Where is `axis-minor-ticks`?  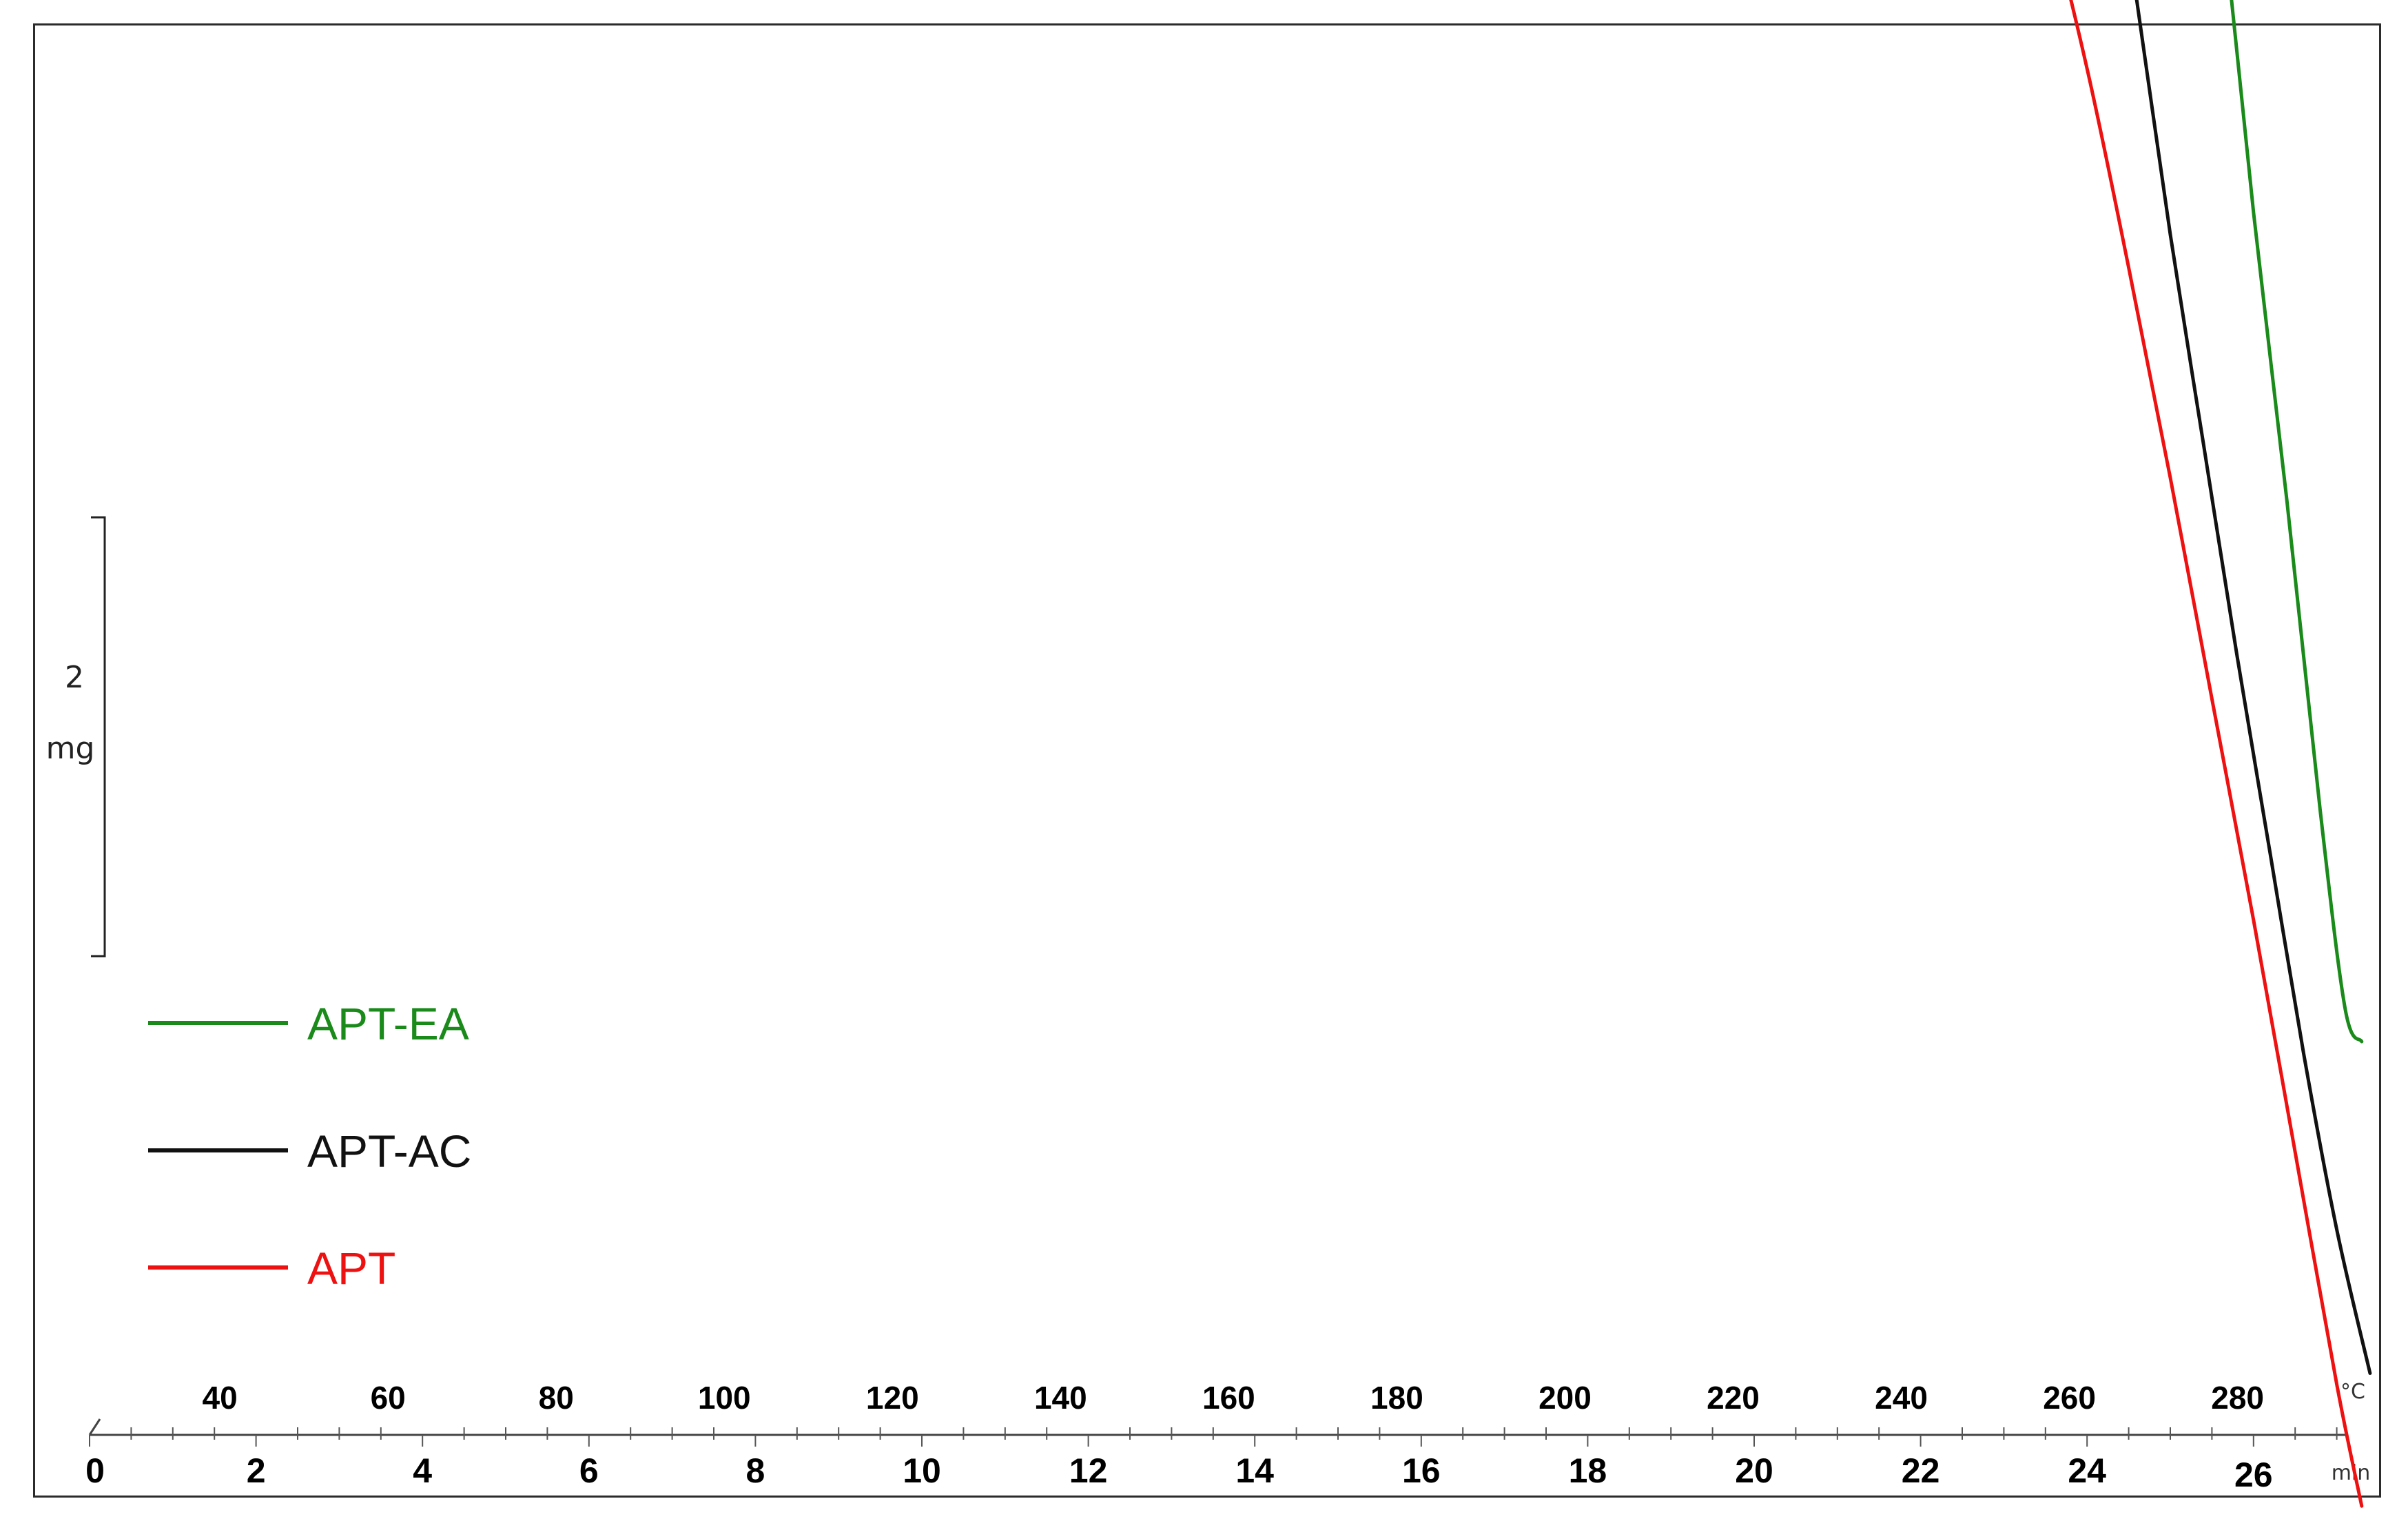 axis-minor-ticks is located at coordinates (1213, 1437).